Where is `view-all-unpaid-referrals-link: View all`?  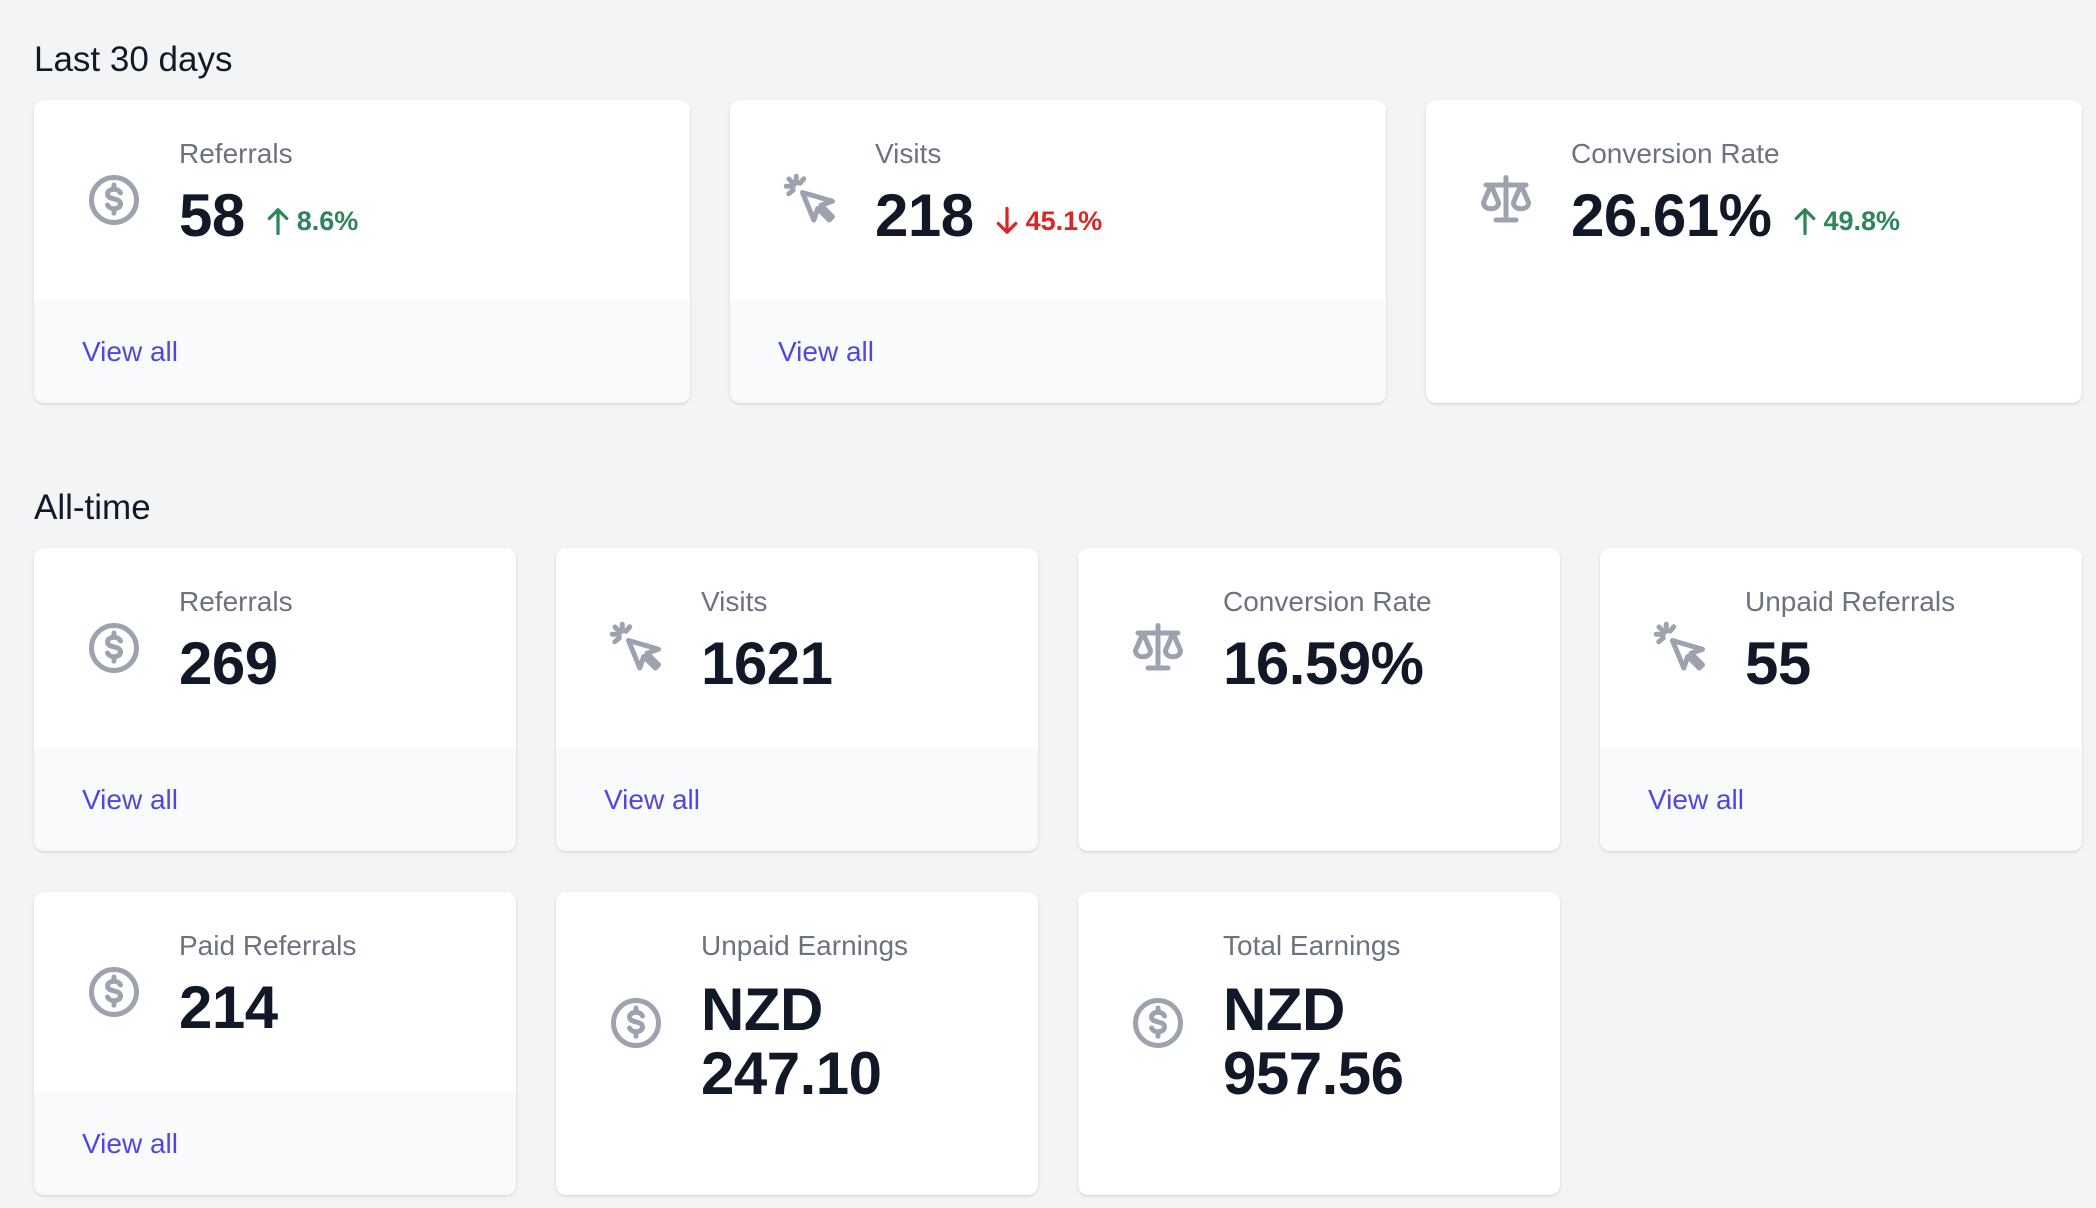
view-all-unpaid-referrals-link: View all is located at coordinates (1696, 799).